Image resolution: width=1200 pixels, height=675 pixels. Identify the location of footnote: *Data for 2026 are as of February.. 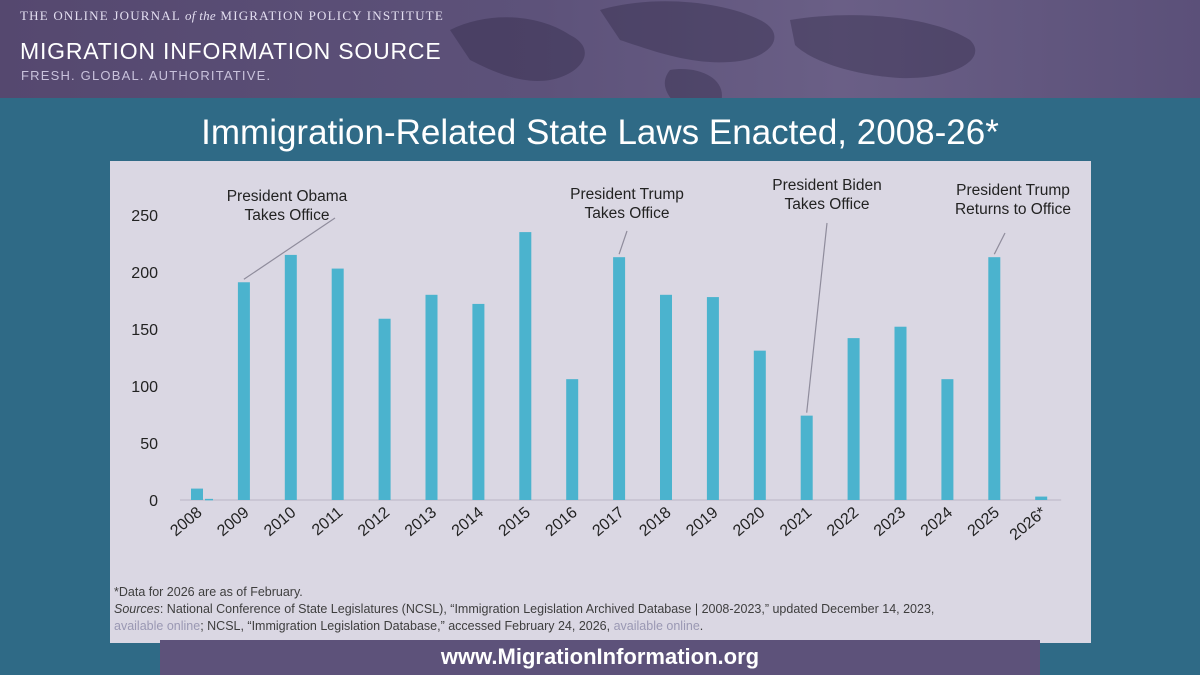
(208, 592).